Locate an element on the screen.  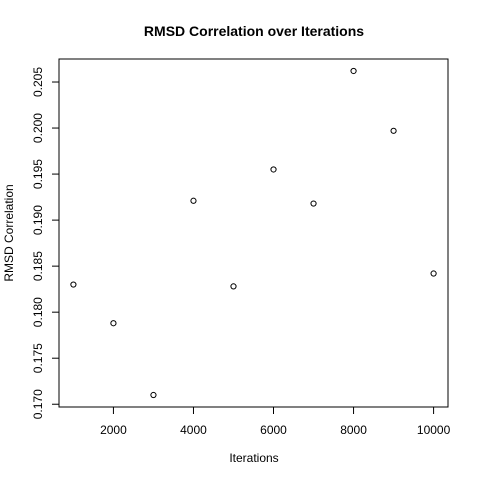
x-tick-label: 8000 is located at coordinates (353, 430).